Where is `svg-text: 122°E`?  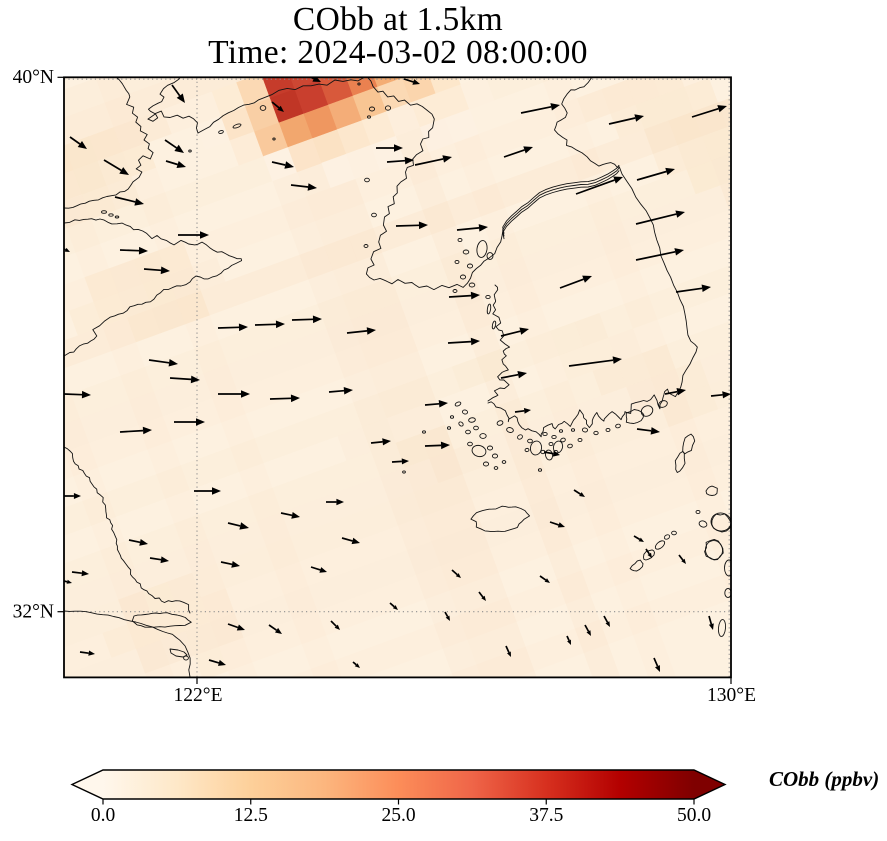 svg-text: 122°E is located at coordinates (198, 695).